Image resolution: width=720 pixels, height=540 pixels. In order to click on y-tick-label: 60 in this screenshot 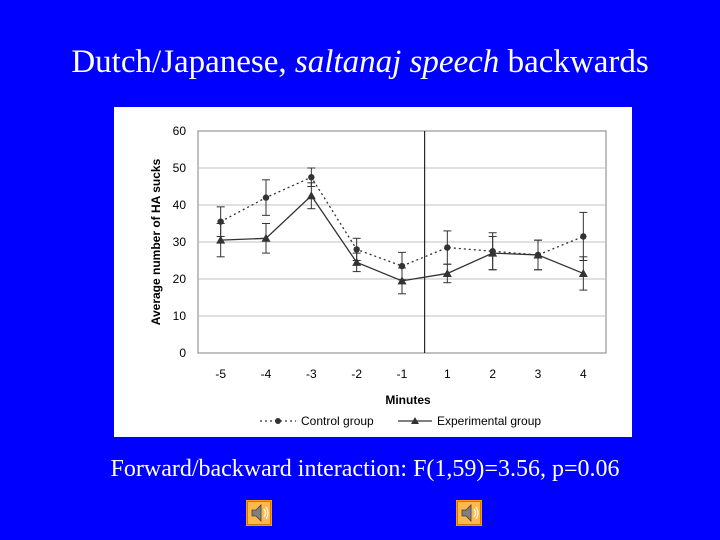, I will do `click(180, 131)`.